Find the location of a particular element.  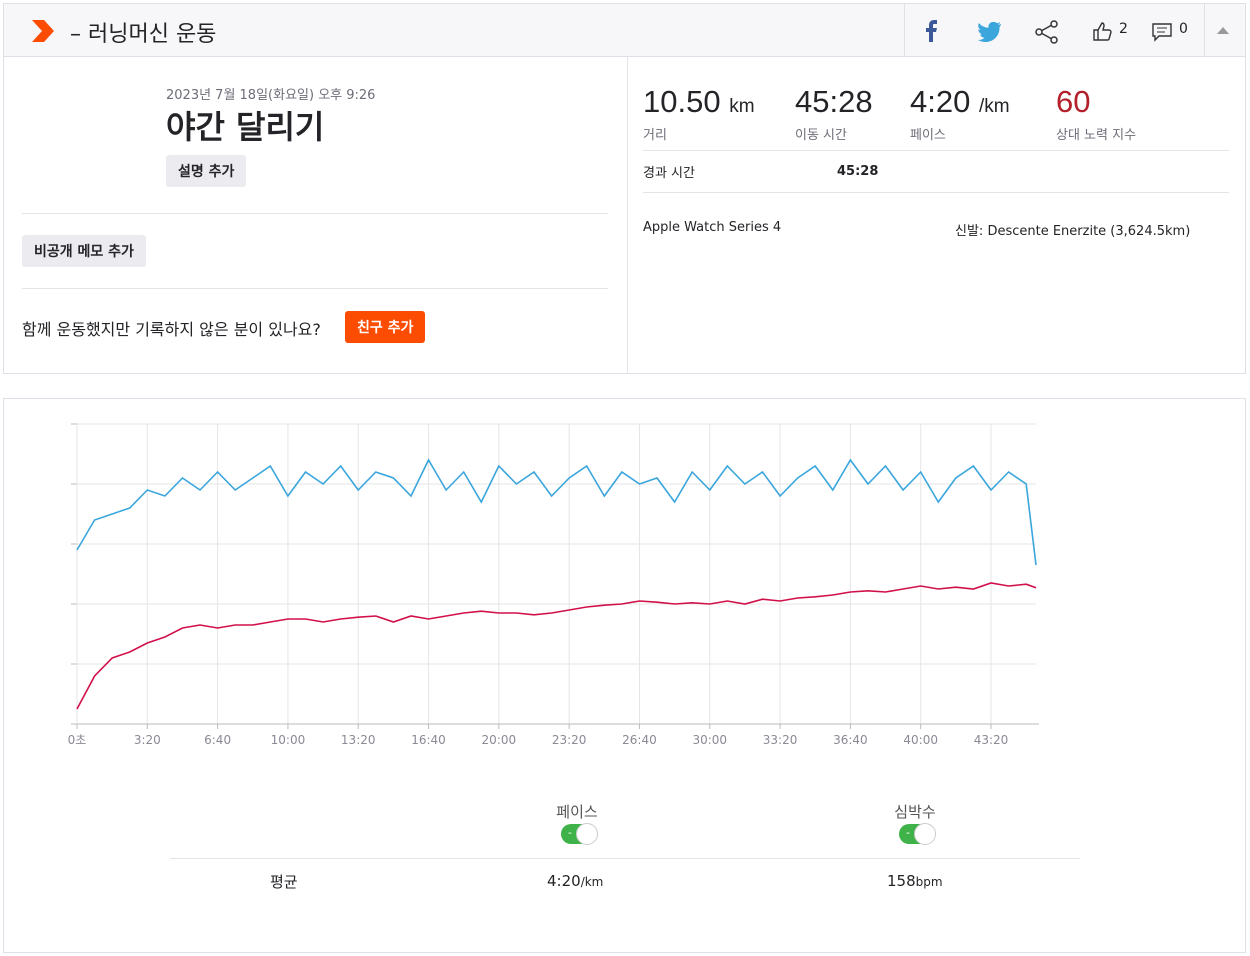

stat-number: 60 is located at coordinates (1073, 101).